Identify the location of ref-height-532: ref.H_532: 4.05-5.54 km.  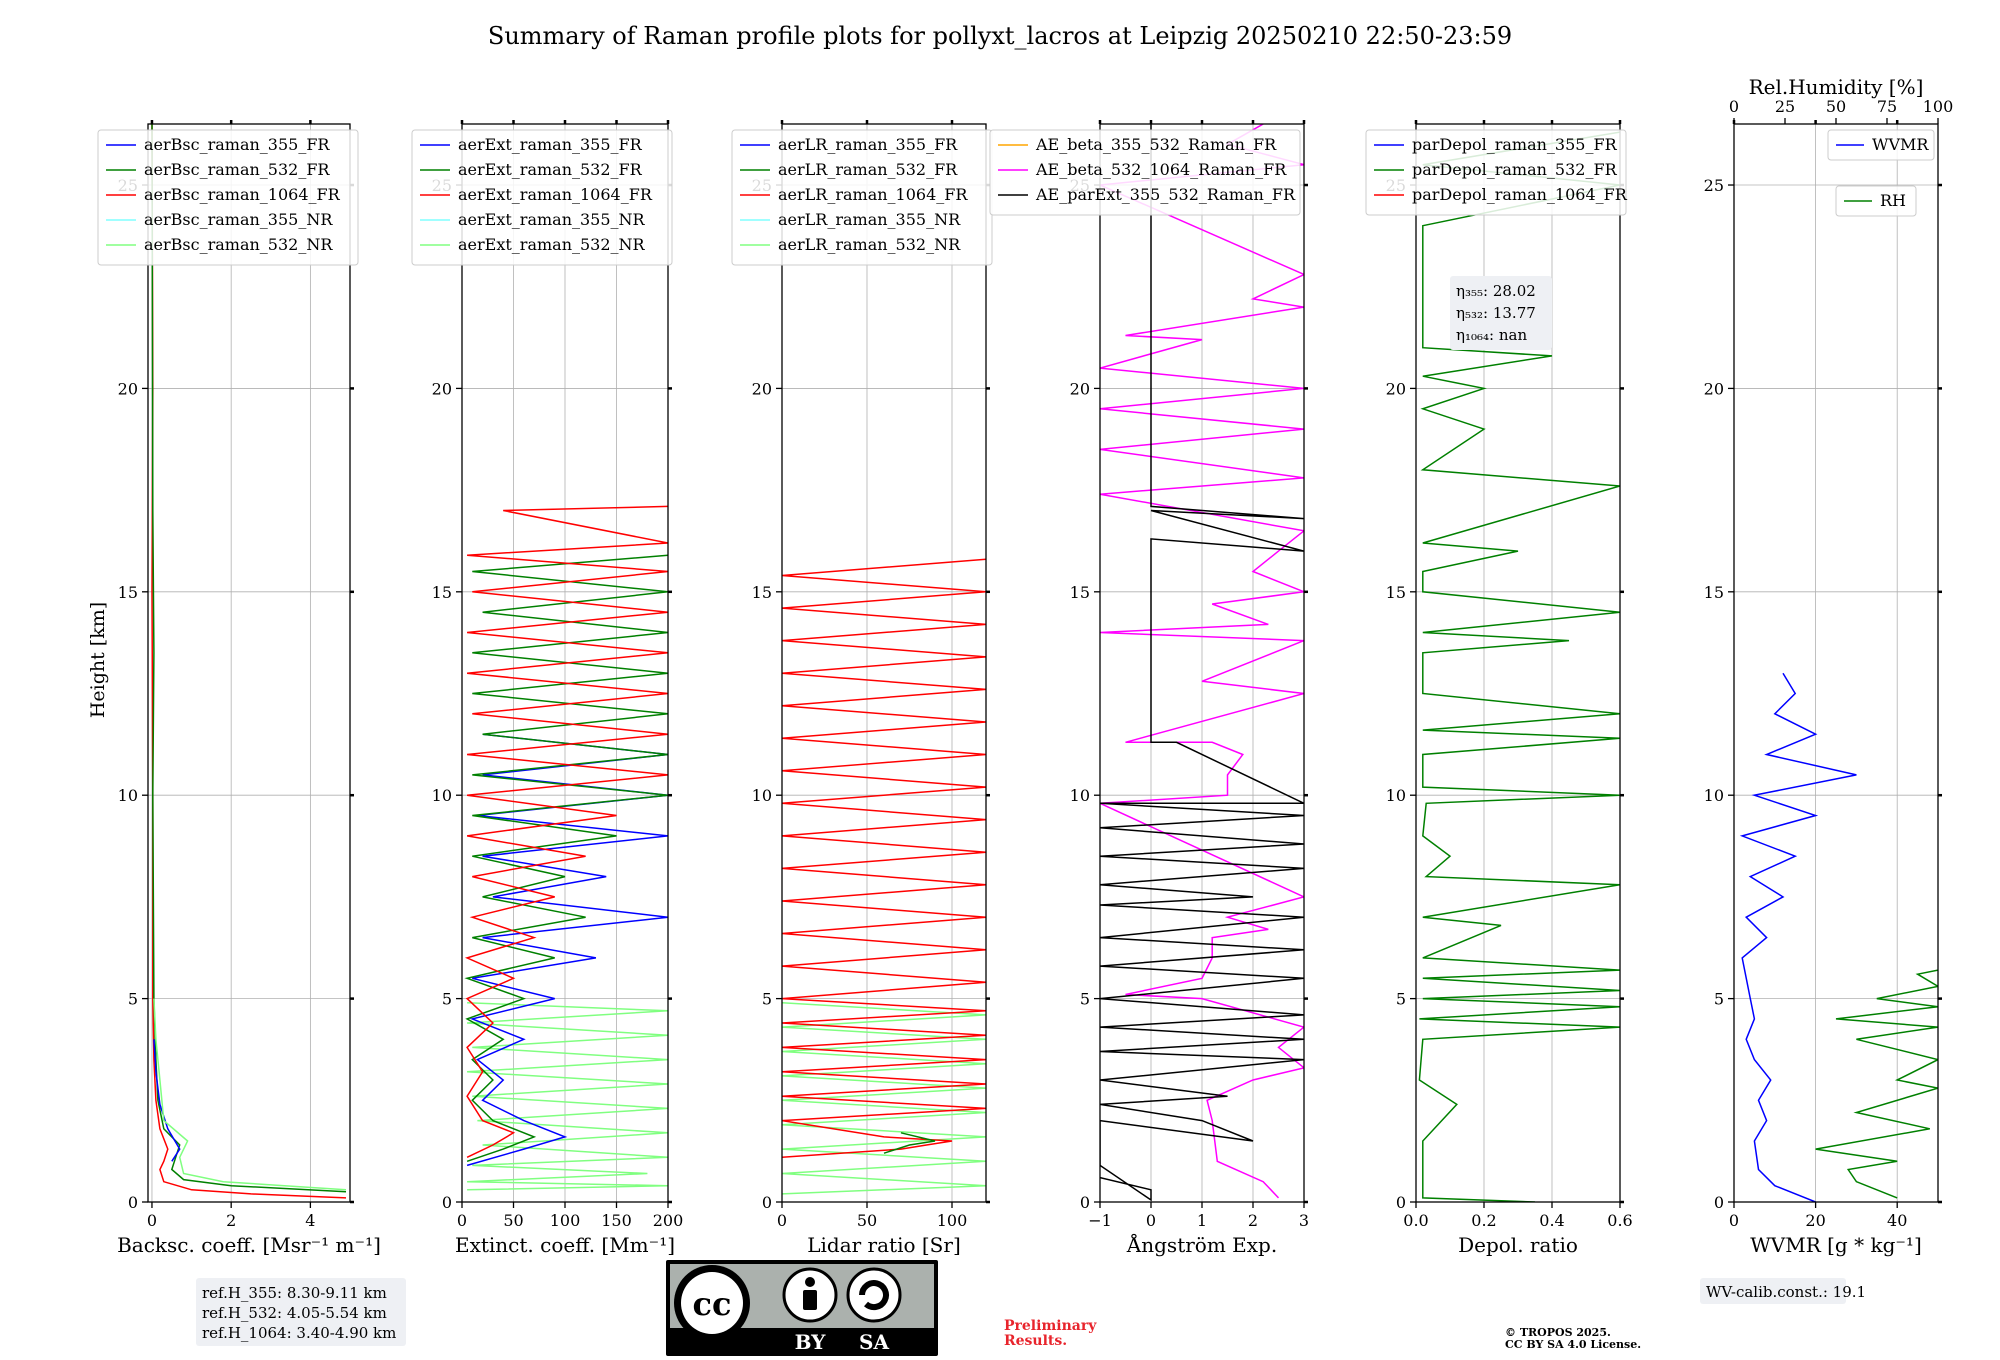
(294, 1313).